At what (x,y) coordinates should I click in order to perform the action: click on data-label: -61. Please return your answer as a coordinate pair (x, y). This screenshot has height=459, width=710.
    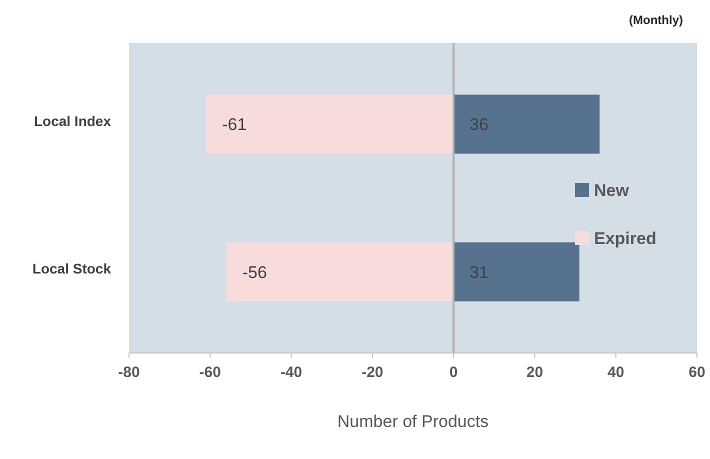
    Looking at the image, I should click on (234, 124).